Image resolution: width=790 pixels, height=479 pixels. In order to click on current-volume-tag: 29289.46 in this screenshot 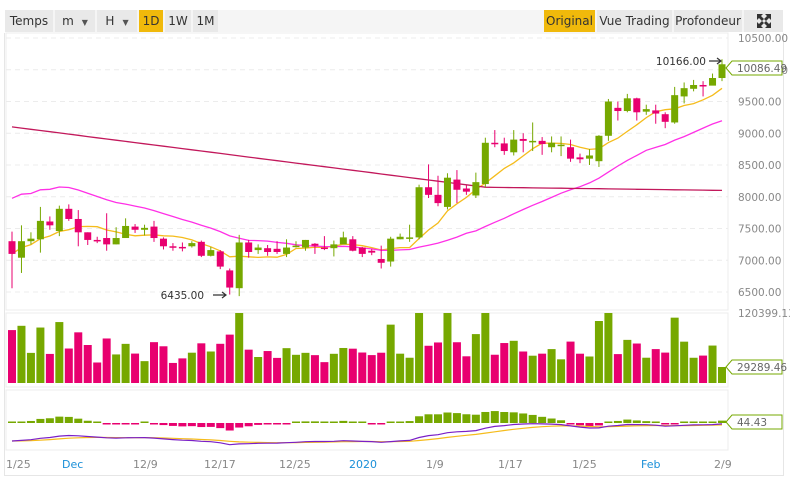, I will do `click(756, 367)`.